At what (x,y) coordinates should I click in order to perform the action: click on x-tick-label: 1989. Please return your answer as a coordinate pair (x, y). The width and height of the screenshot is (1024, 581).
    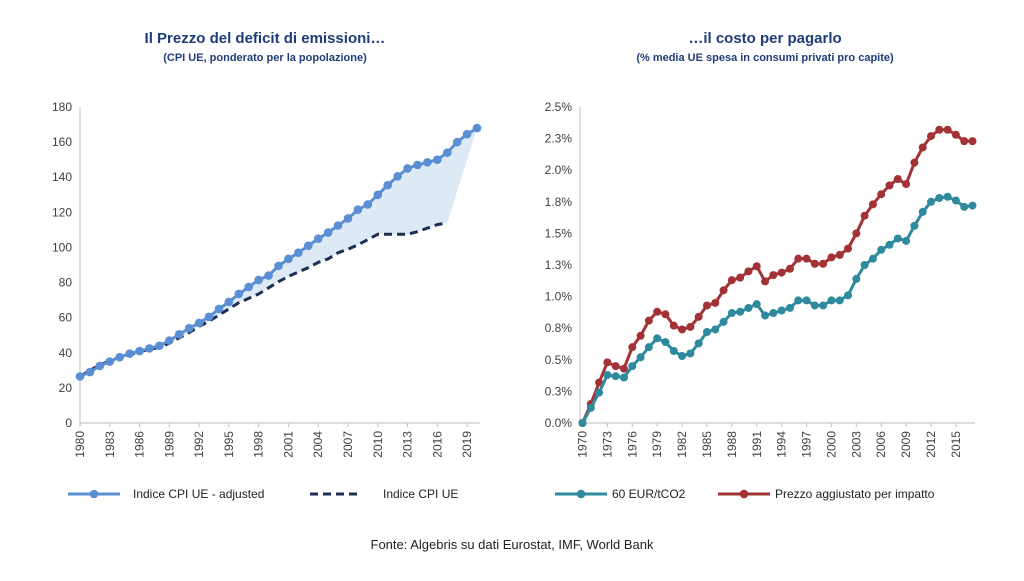
    Looking at the image, I should click on (169, 444).